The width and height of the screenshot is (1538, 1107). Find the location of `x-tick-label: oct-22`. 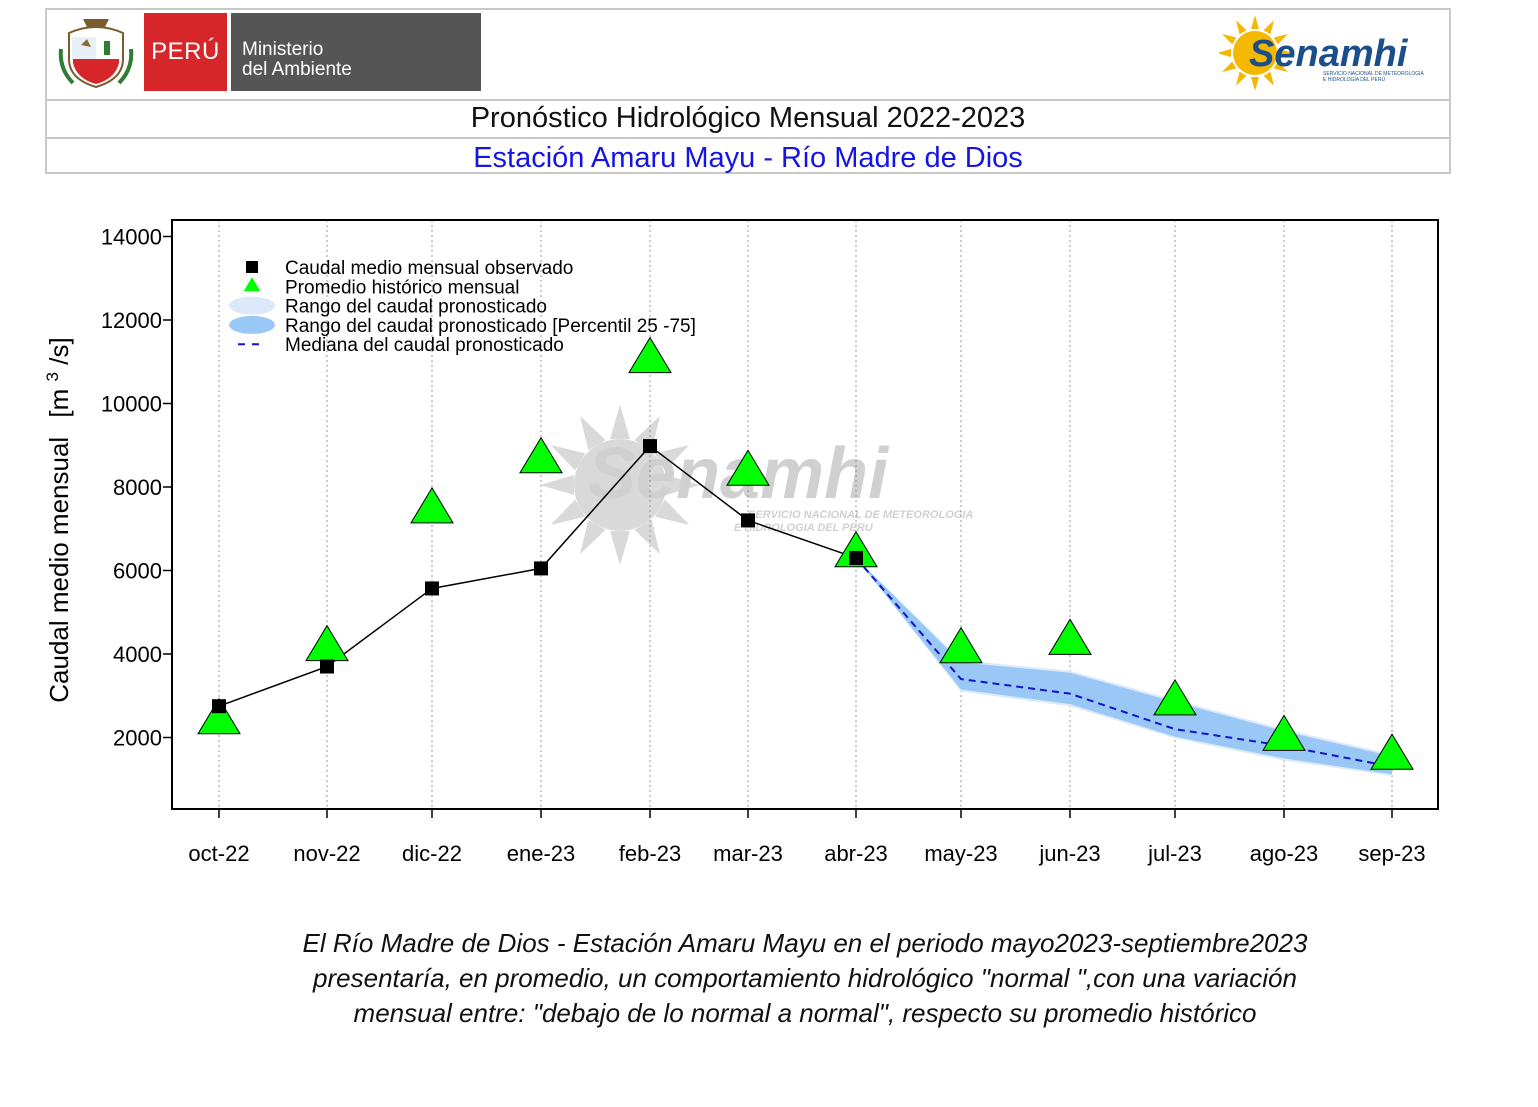

x-tick-label: oct-22 is located at coordinates (218, 853).